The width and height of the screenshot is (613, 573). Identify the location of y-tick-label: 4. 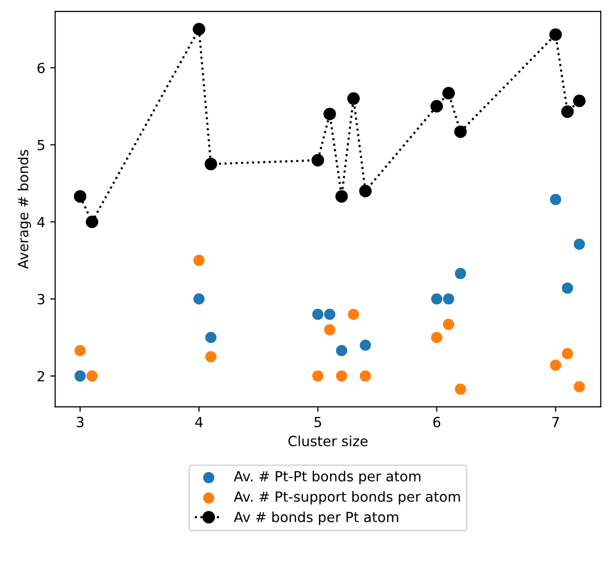
(41, 222).